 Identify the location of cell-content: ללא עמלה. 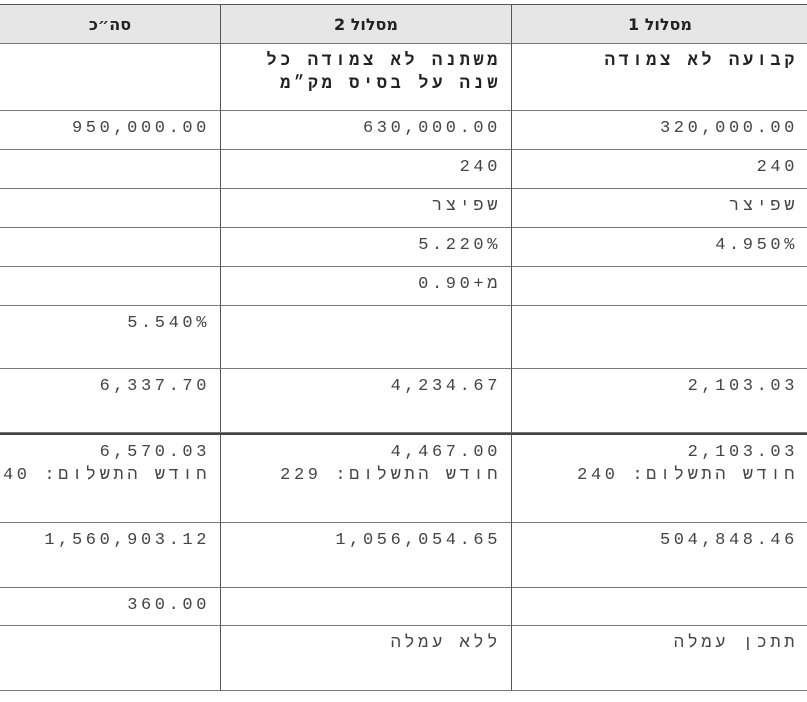
(448, 643).